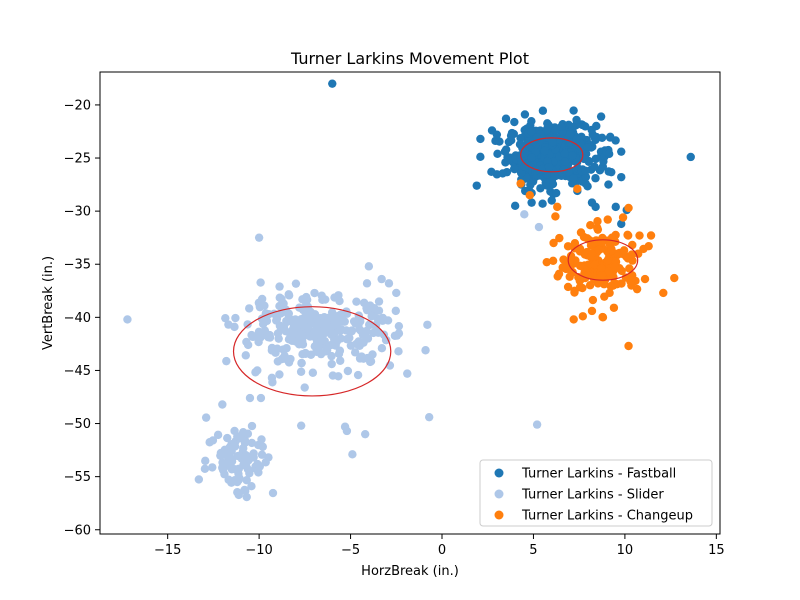  What do you see at coordinates (77, 105) in the screenshot?
I see `y-tick-label: −20` at bounding box center [77, 105].